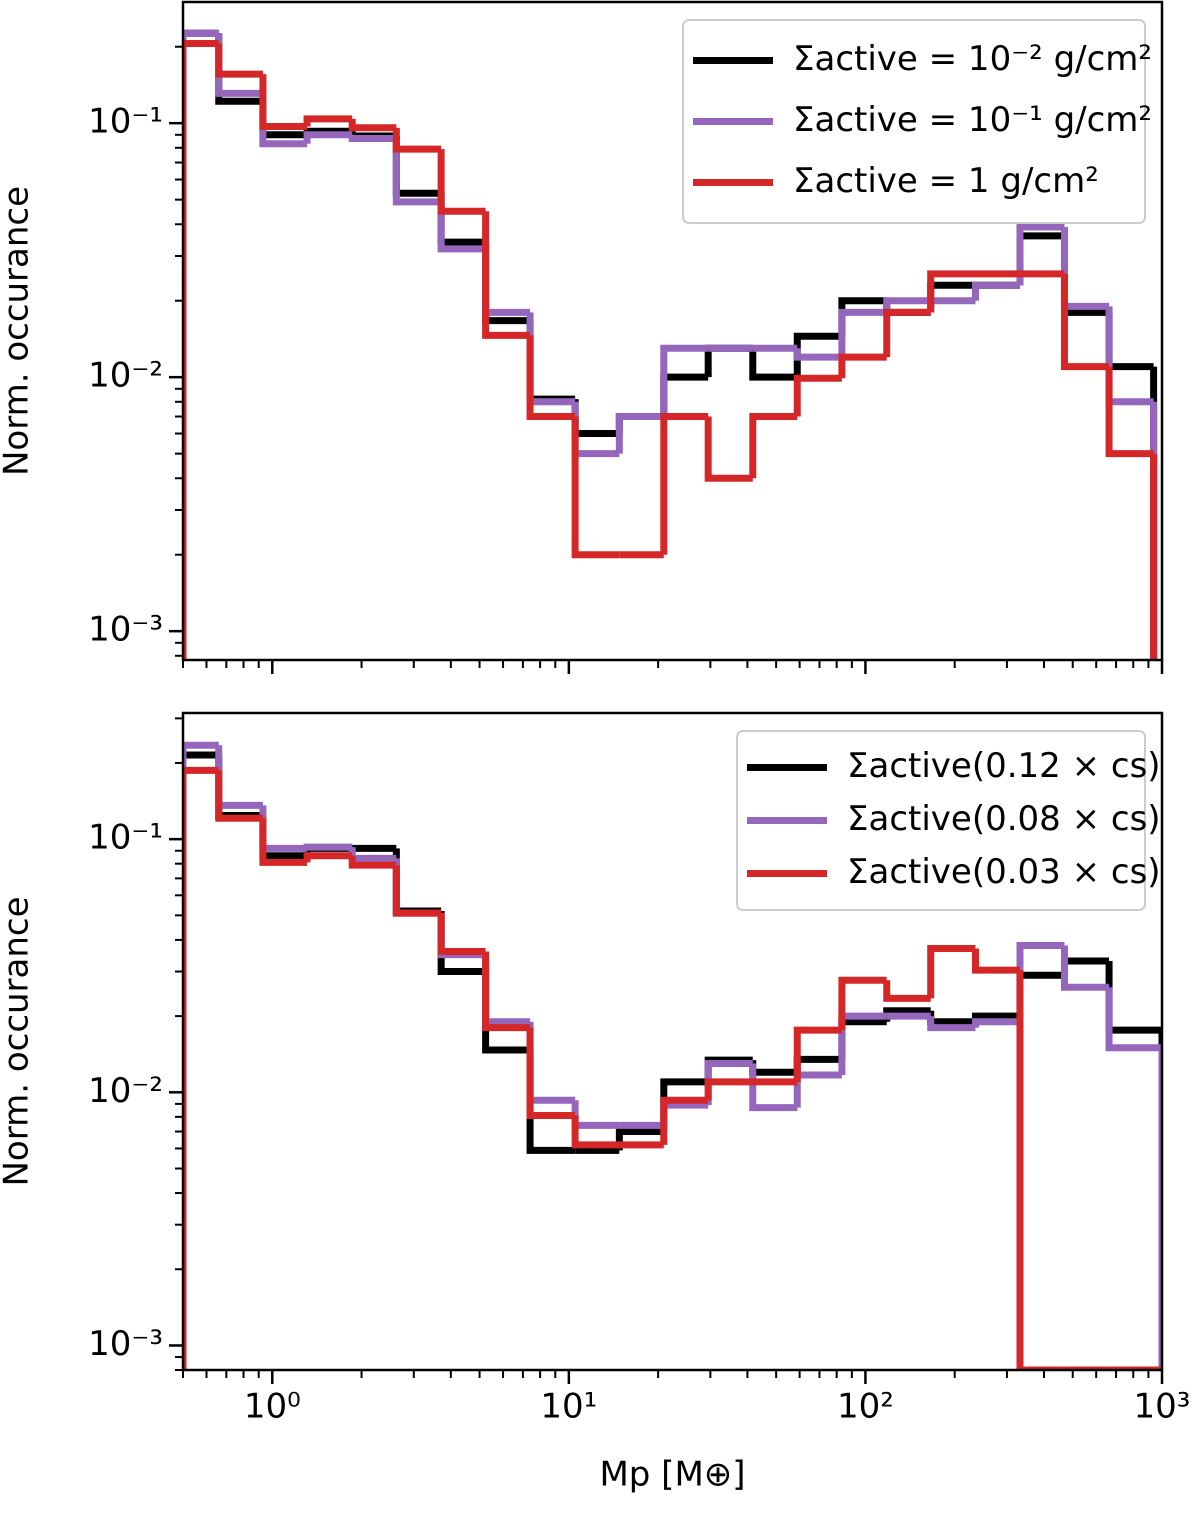 Image resolution: width=1200 pixels, height=1513 pixels. What do you see at coordinates (1004, 872) in the screenshot?
I see `legend-label: Σactive(0.03 × cs)` at bounding box center [1004, 872].